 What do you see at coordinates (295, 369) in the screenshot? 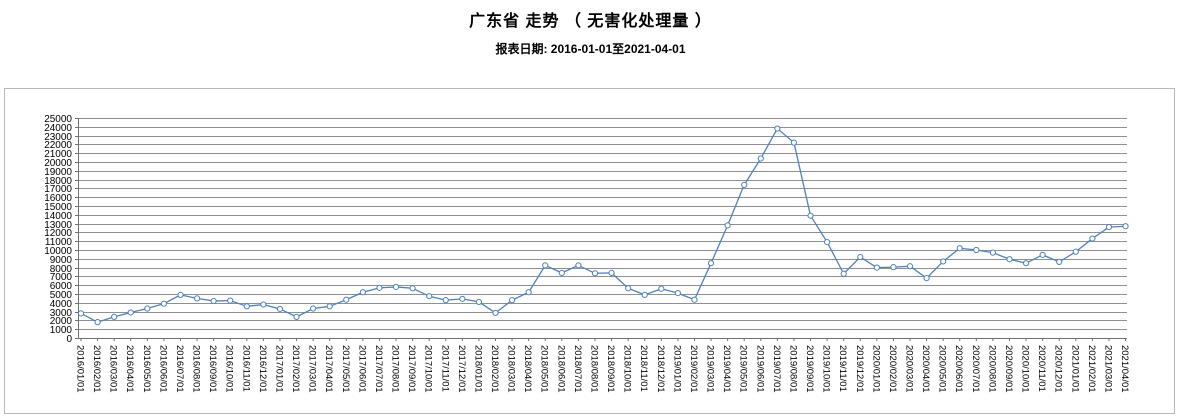
I see `x-tick-label: 2017/02/01` at bounding box center [295, 369].